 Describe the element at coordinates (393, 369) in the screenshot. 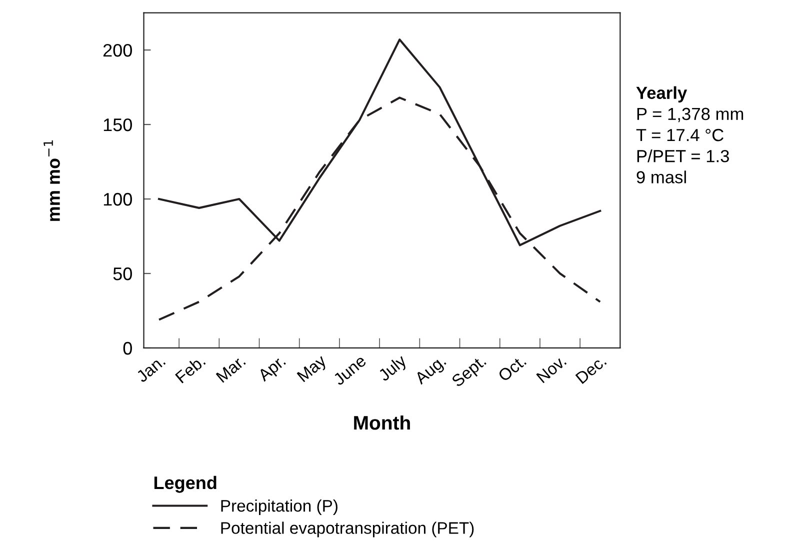

I see `x-tick-label: July` at that location.